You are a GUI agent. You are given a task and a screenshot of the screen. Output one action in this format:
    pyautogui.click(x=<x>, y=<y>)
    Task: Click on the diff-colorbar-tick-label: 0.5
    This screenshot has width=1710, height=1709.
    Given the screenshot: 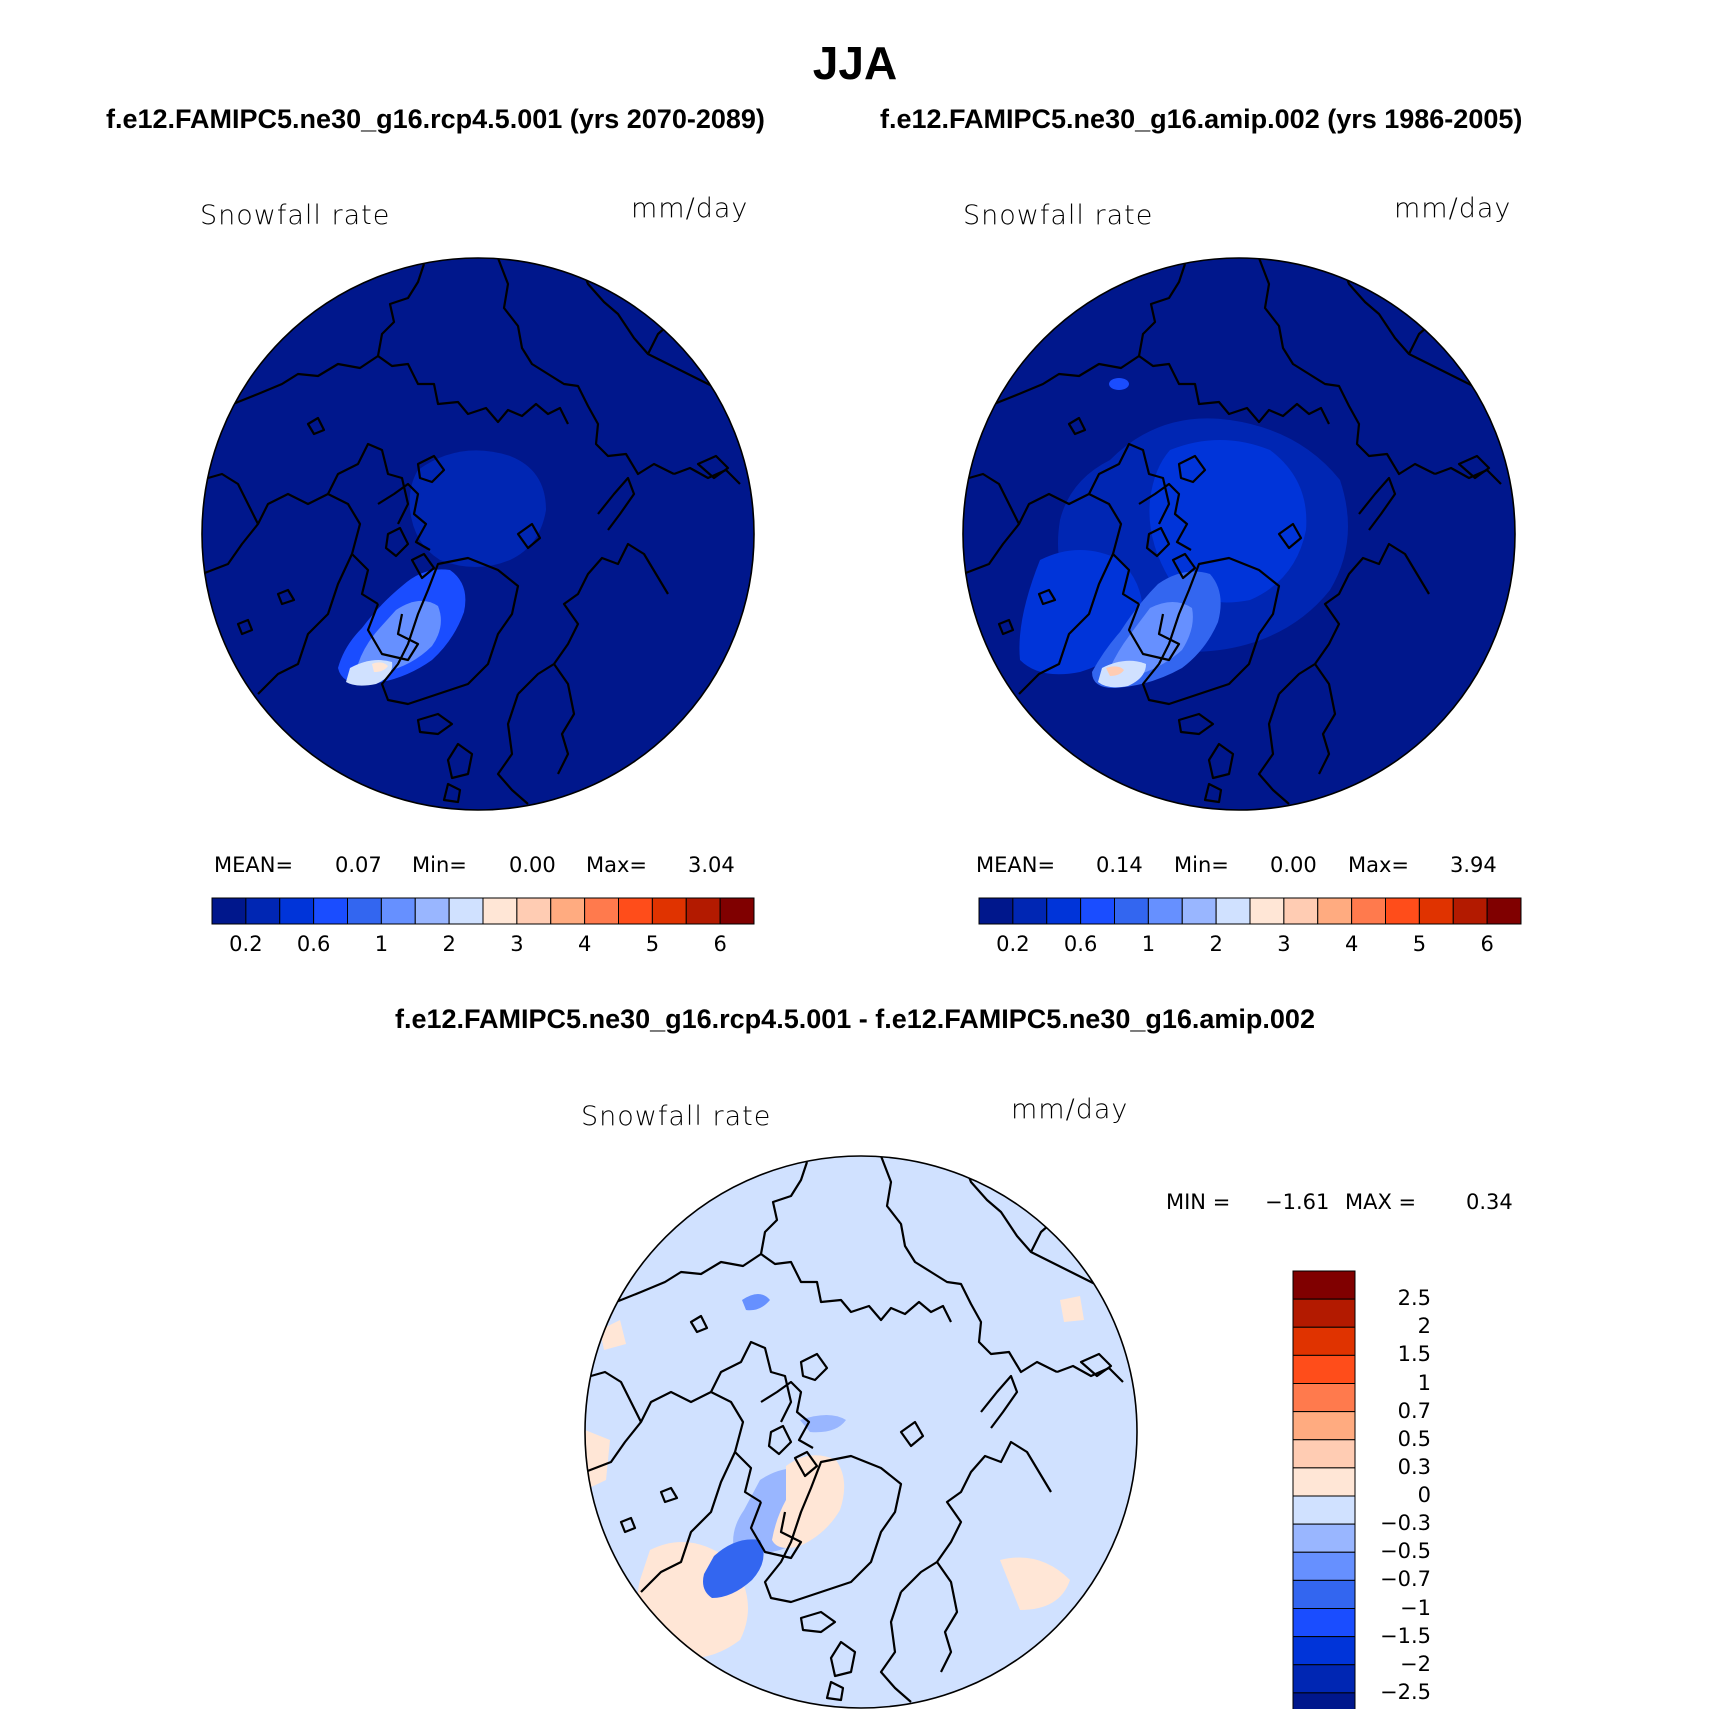 What is the action you would take?
    pyautogui.click(x=1414, y=1438)
    